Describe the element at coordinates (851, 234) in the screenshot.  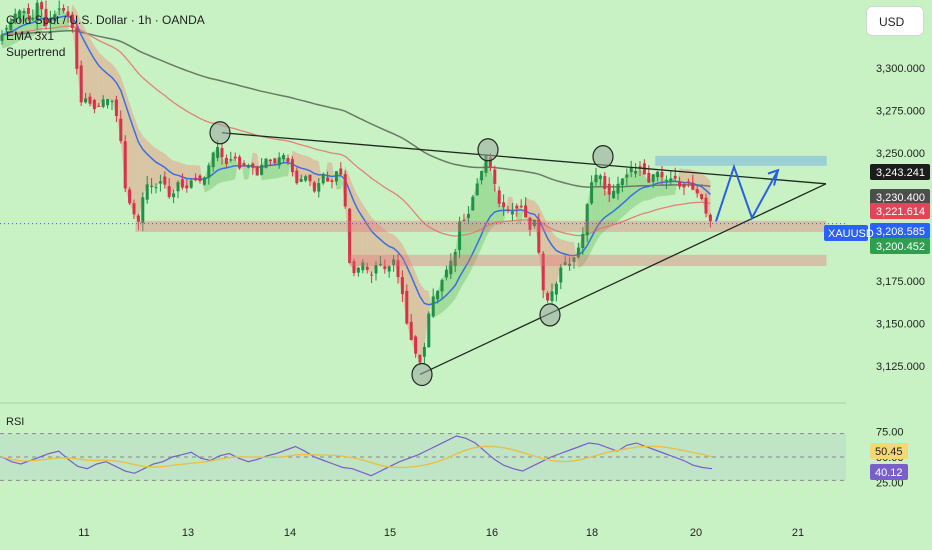
I see `symbol-tag-label: XAUUSD` at that location.